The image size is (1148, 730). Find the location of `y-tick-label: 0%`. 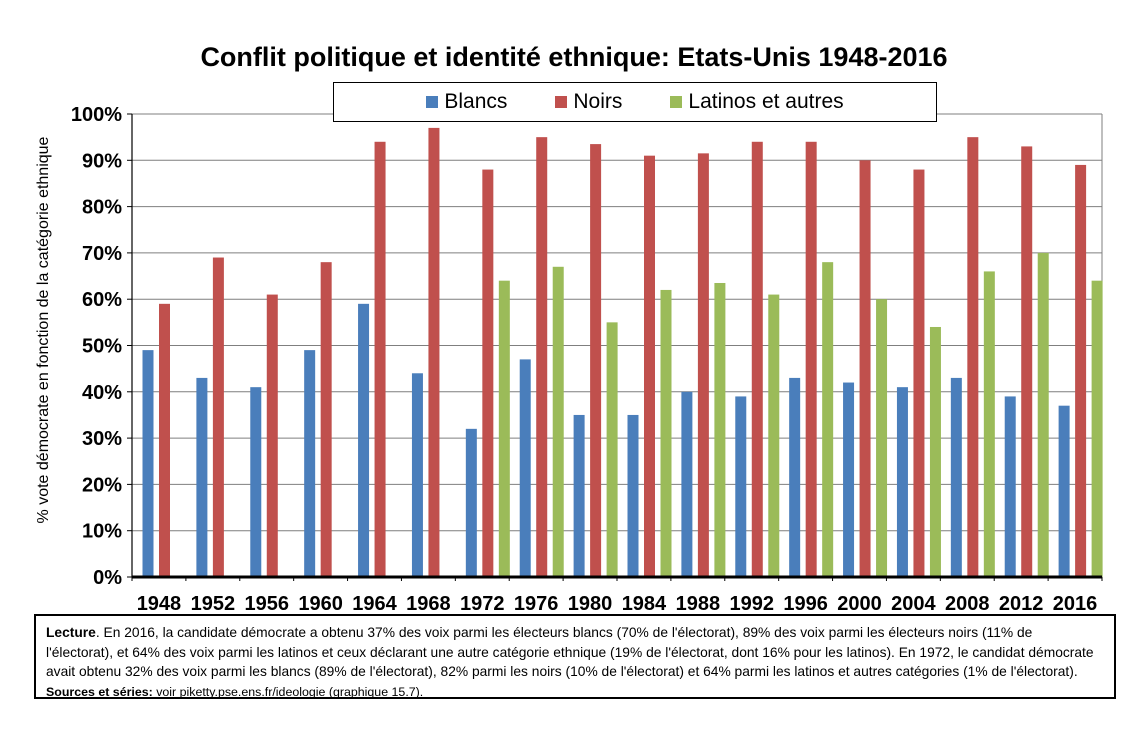

y-tick-label: 0% is located at coordinates (107, 578).